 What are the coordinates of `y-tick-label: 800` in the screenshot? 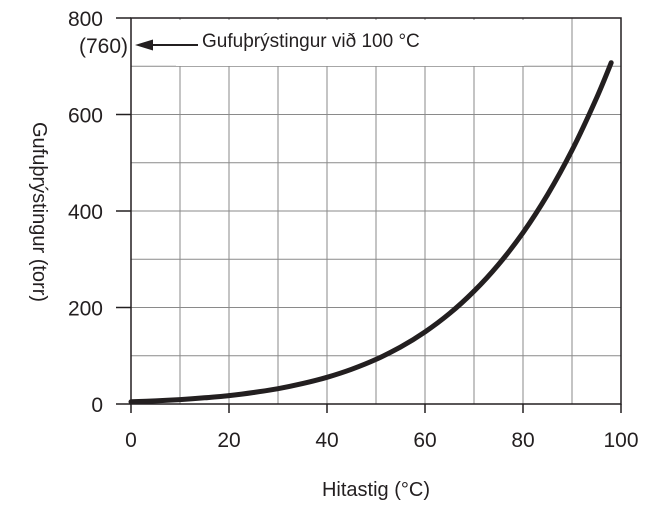 It's located at (85, 19).